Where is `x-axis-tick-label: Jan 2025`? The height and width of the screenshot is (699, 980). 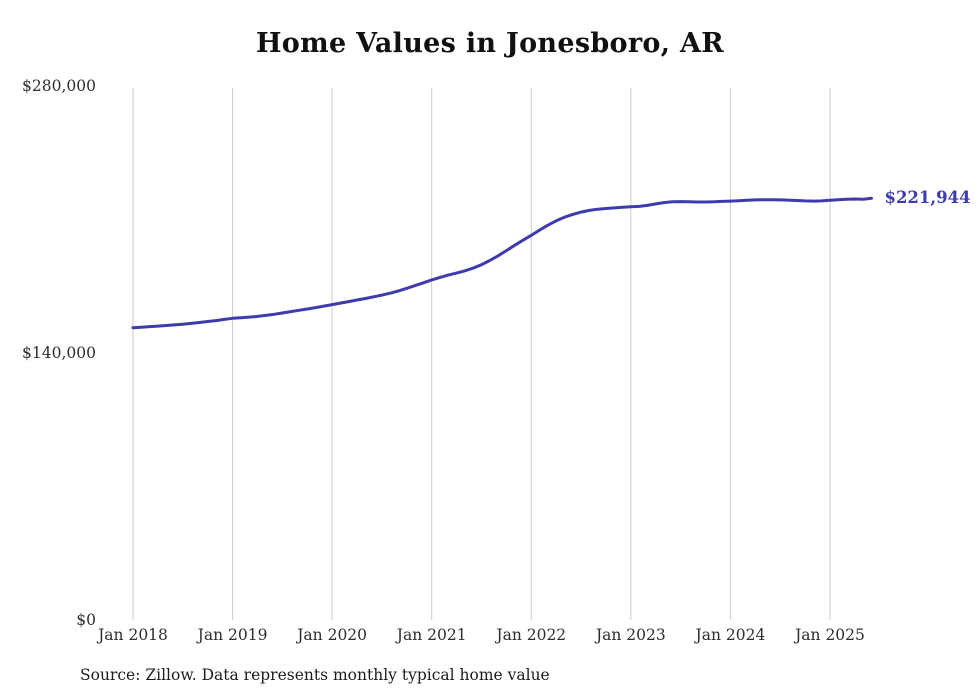
x-axis-tick-label: Jan 2025 is located at coordinates (830, 635).